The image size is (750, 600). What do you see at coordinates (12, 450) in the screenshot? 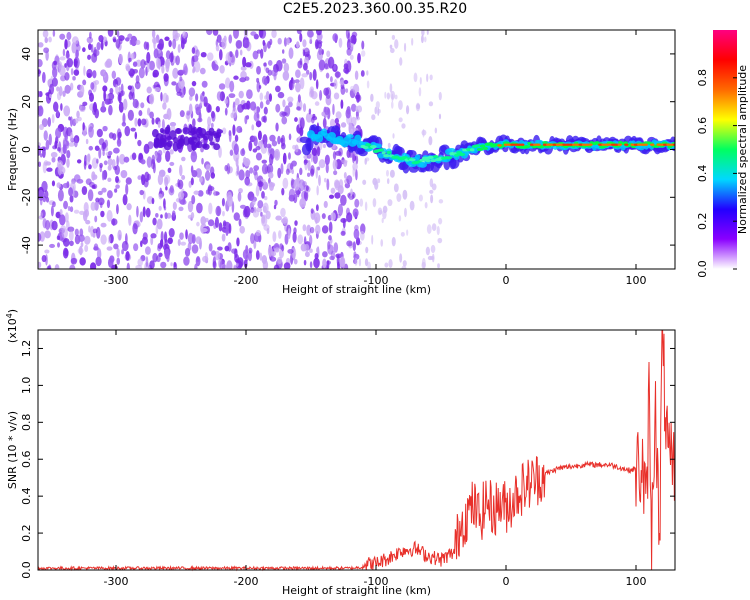
I see `y-axis-label: SNR (10 * v/v)` at bounding box center [12, 450].